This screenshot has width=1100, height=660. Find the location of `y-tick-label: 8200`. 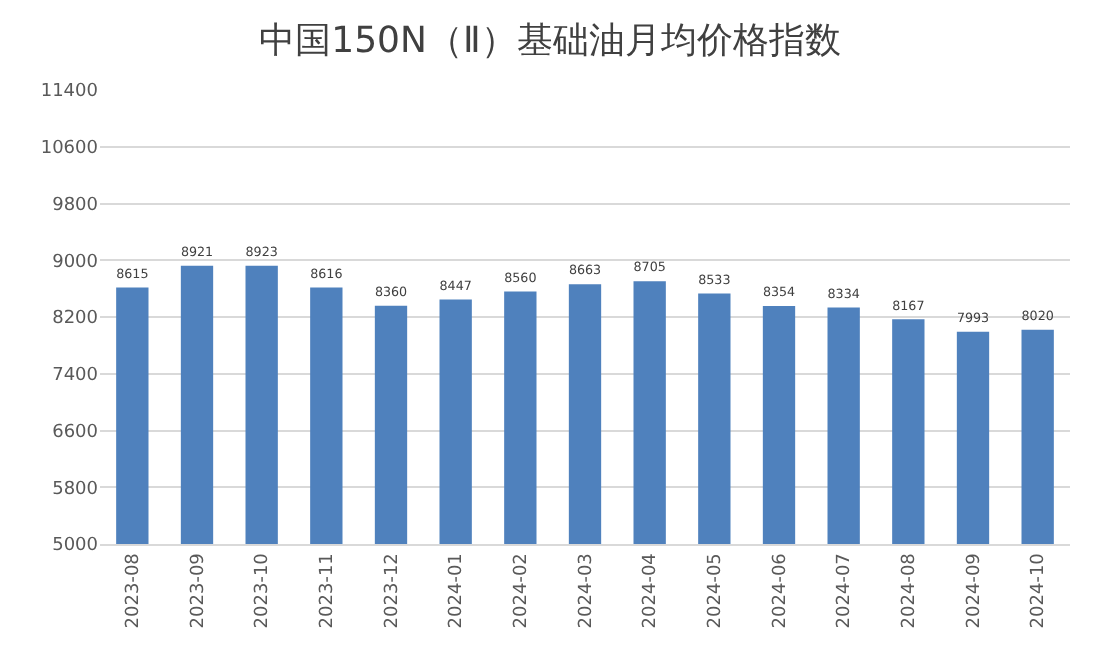

y-tick-label: 8200 is located at coordinates (75, 319).